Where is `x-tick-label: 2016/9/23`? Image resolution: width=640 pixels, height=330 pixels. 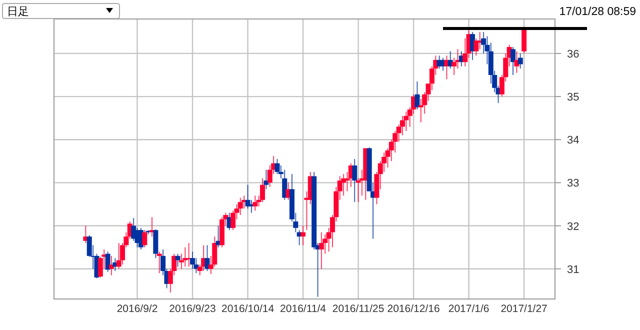 x-tick-label: 2016/9/23 is located at coordinates (192, 309).